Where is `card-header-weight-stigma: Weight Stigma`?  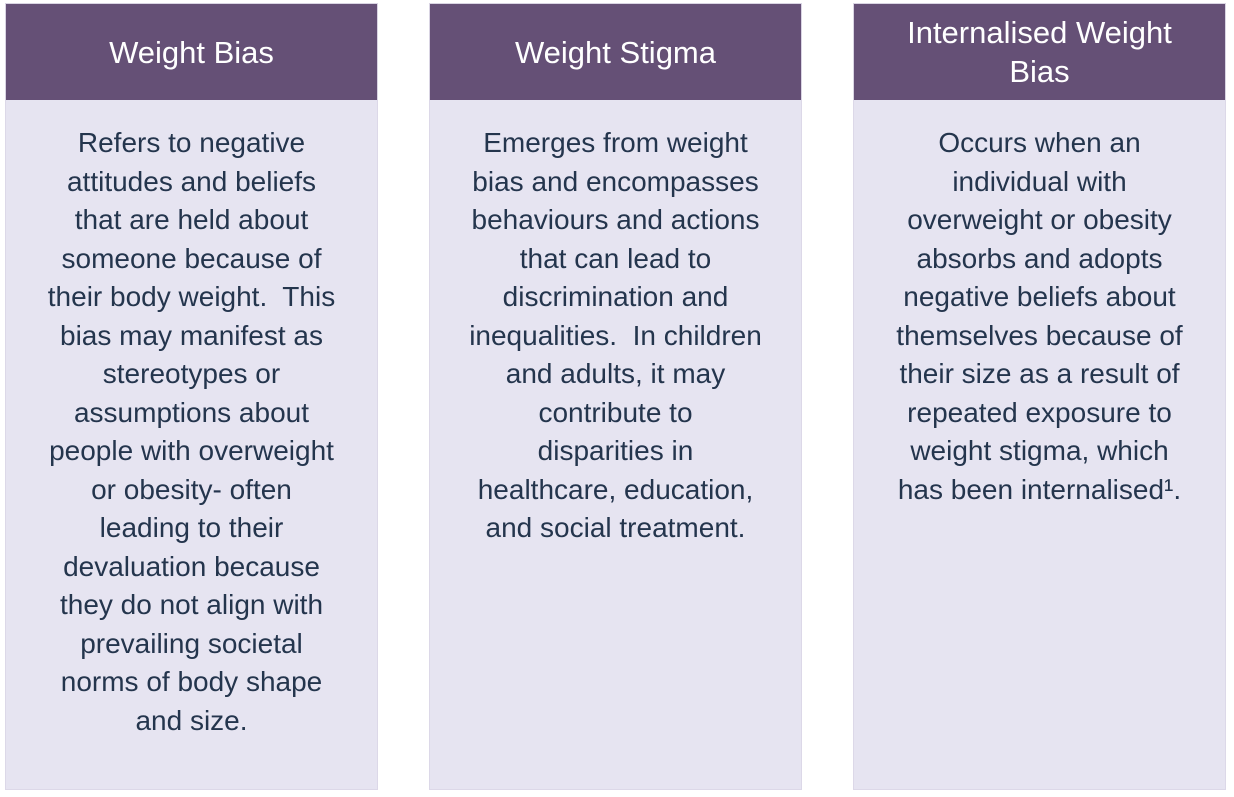
card-header-weight-stigma: Weight Stigma is located at coordinates (615, 51).